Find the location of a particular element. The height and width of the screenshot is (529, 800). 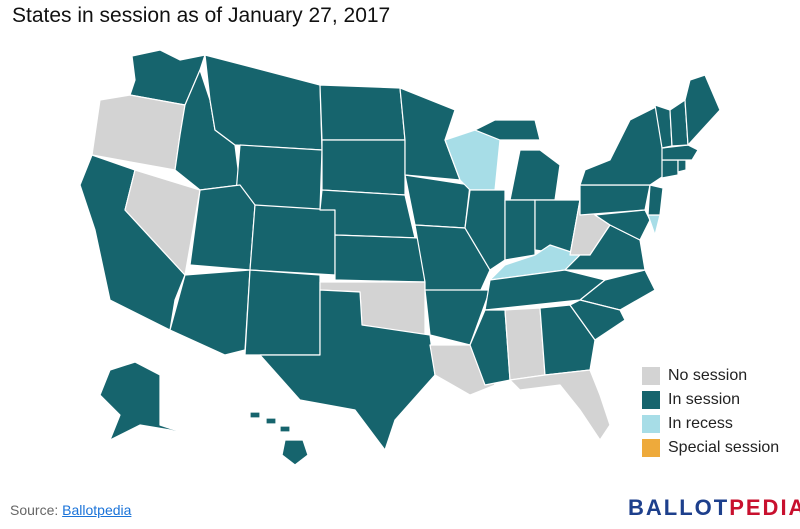

state-utah is located at coordinates (222, 227).